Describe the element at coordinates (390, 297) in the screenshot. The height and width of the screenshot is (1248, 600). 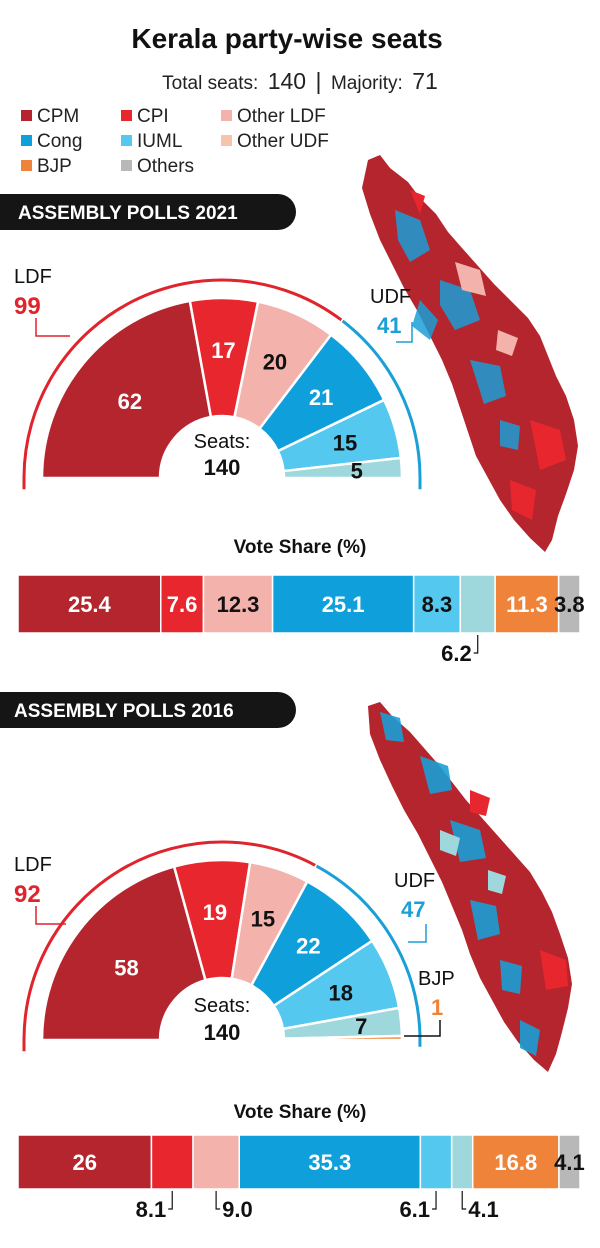
I see `group-name-udf-2021: UDF` at that location.